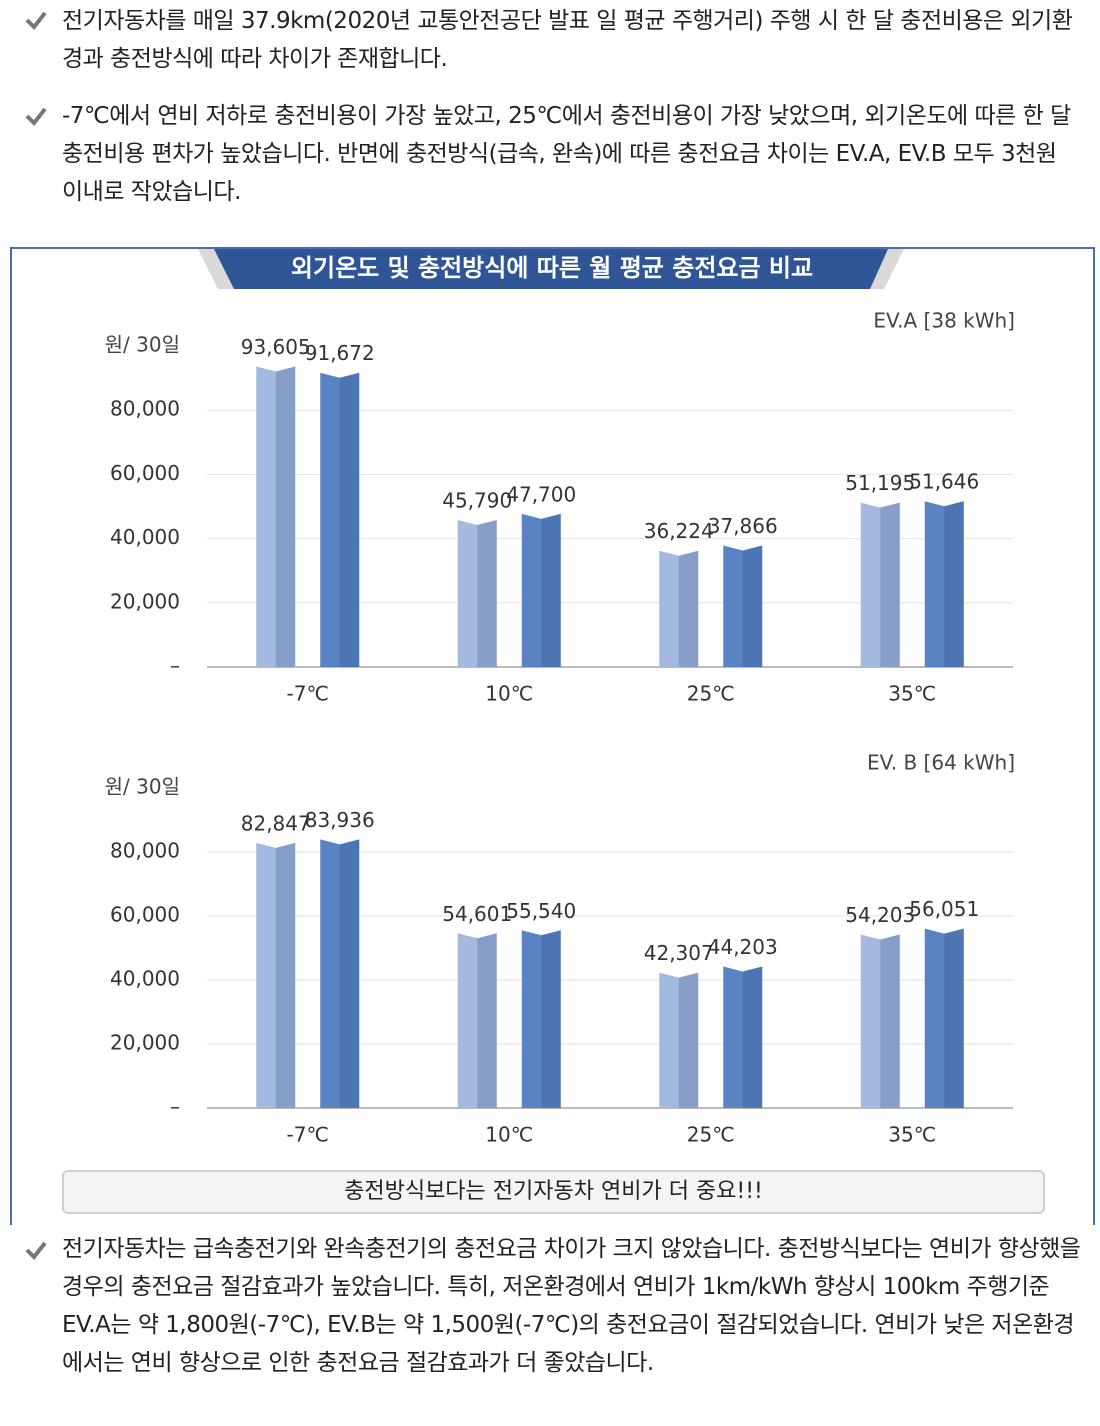 This screenshot has width=1100, height=1426. What do you see at coordinates (541, 494) in the screenshot?
I see `value-label: 47,700` at bounding box center [541, 494].